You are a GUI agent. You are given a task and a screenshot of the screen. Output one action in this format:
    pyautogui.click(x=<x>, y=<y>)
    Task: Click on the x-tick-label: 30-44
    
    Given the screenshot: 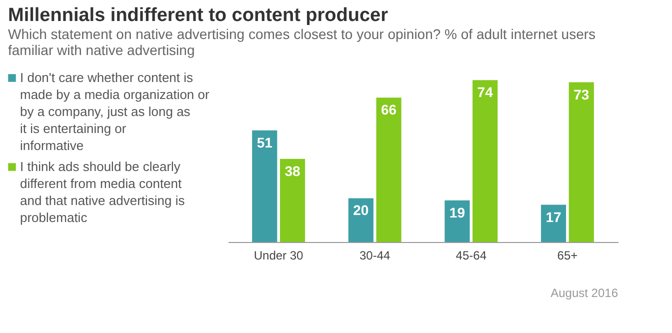 What is the action you would take?
    pyautogui.click(x=375, y=255)
    